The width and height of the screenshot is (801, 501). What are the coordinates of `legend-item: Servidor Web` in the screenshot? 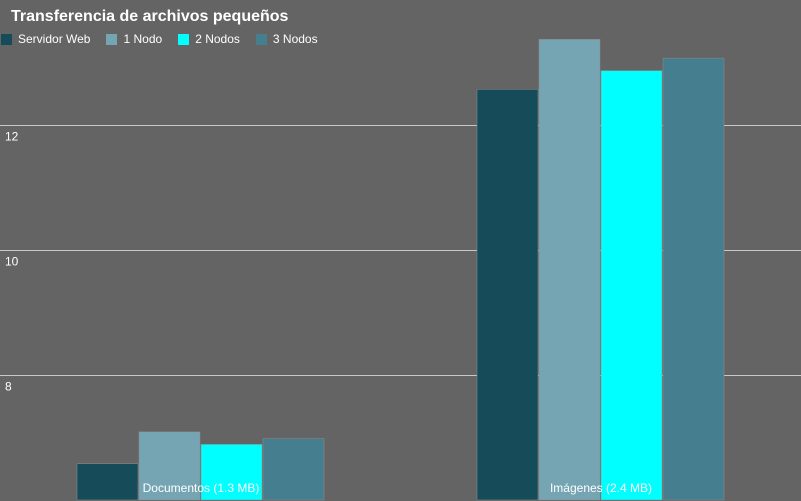 It's located at (45, 39).